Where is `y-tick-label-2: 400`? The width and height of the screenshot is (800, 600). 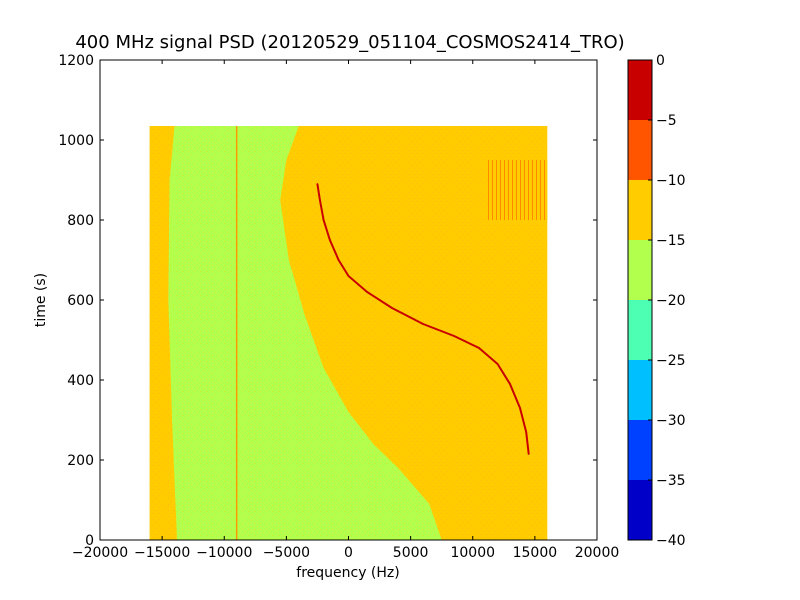 y-tick-label-2: 400 is located at coordinates (80, 381).